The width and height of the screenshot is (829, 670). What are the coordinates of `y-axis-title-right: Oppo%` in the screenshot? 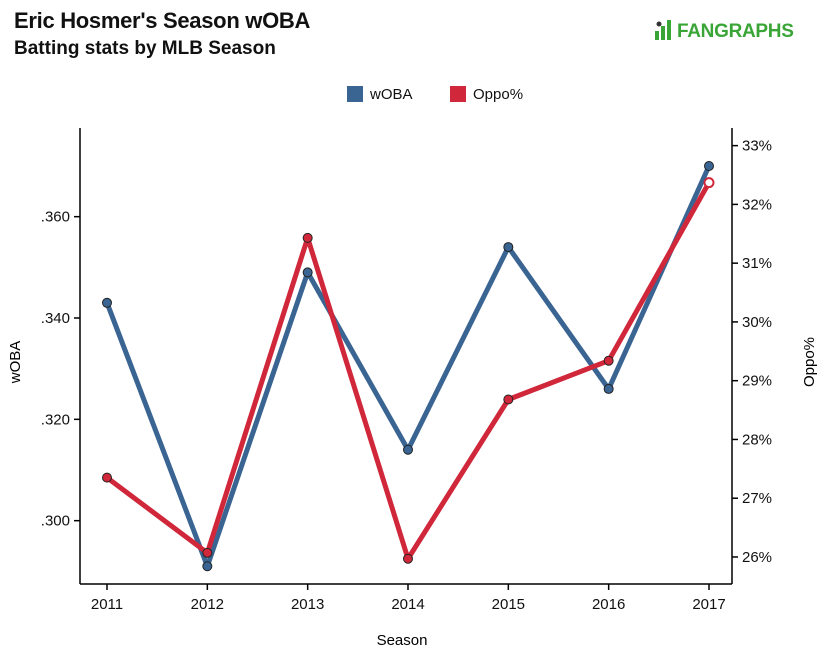 It's located at (809, 362).